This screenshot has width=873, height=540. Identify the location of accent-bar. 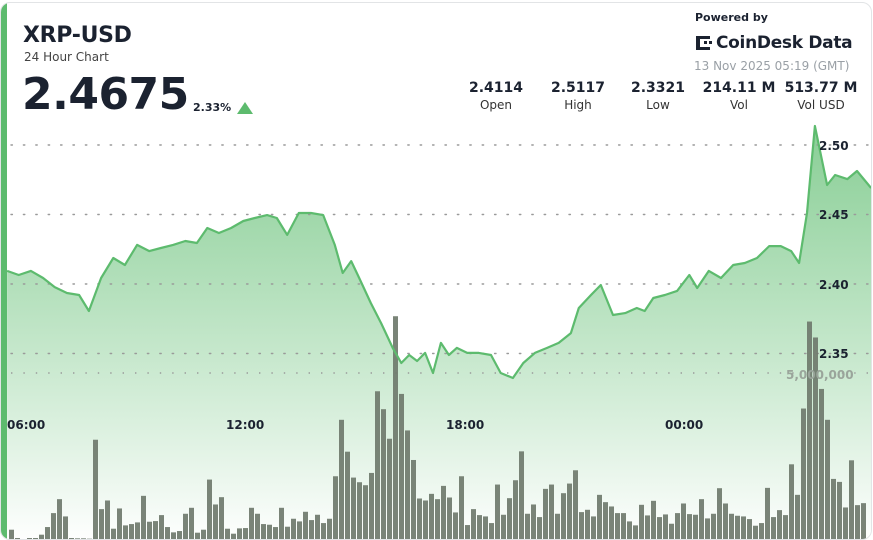
(4, 271).